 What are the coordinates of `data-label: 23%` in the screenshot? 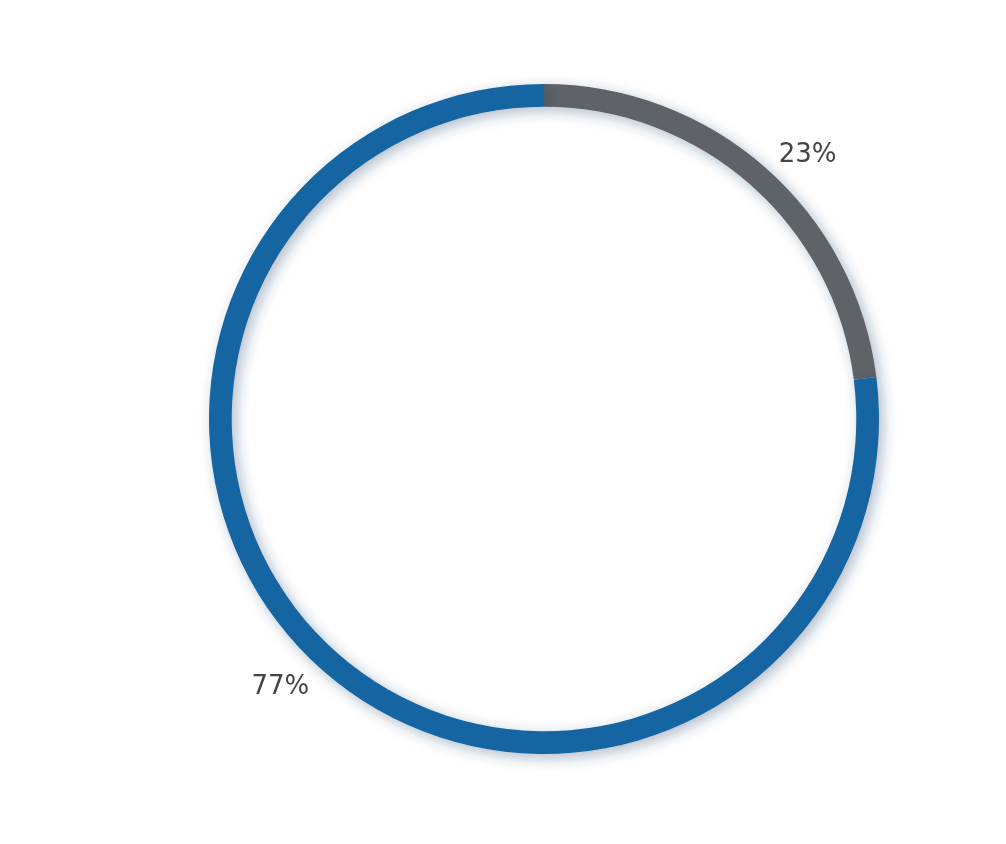 It's located at (807, 152).